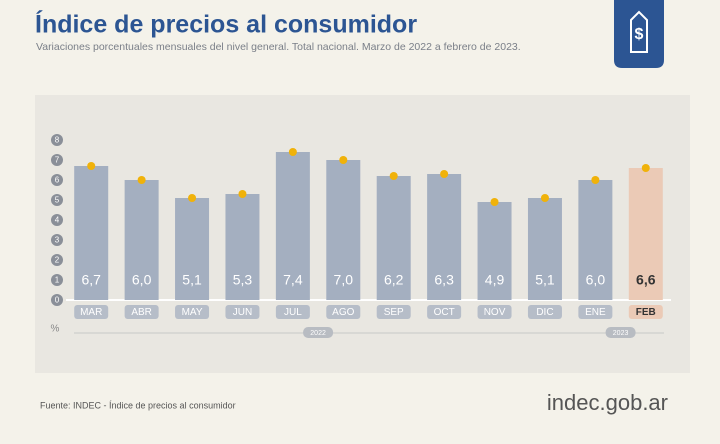 The width and height of the screenshot is (720, 444). Describe the element at coordinates (394, 280) in the screenshot. I see `value-label: 6,2` at that location.